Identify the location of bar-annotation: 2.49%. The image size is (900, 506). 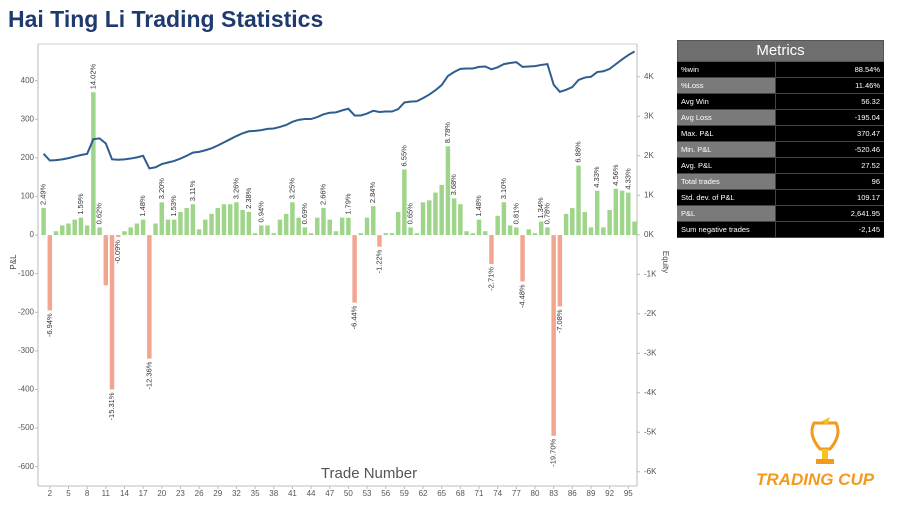
(43, 194).